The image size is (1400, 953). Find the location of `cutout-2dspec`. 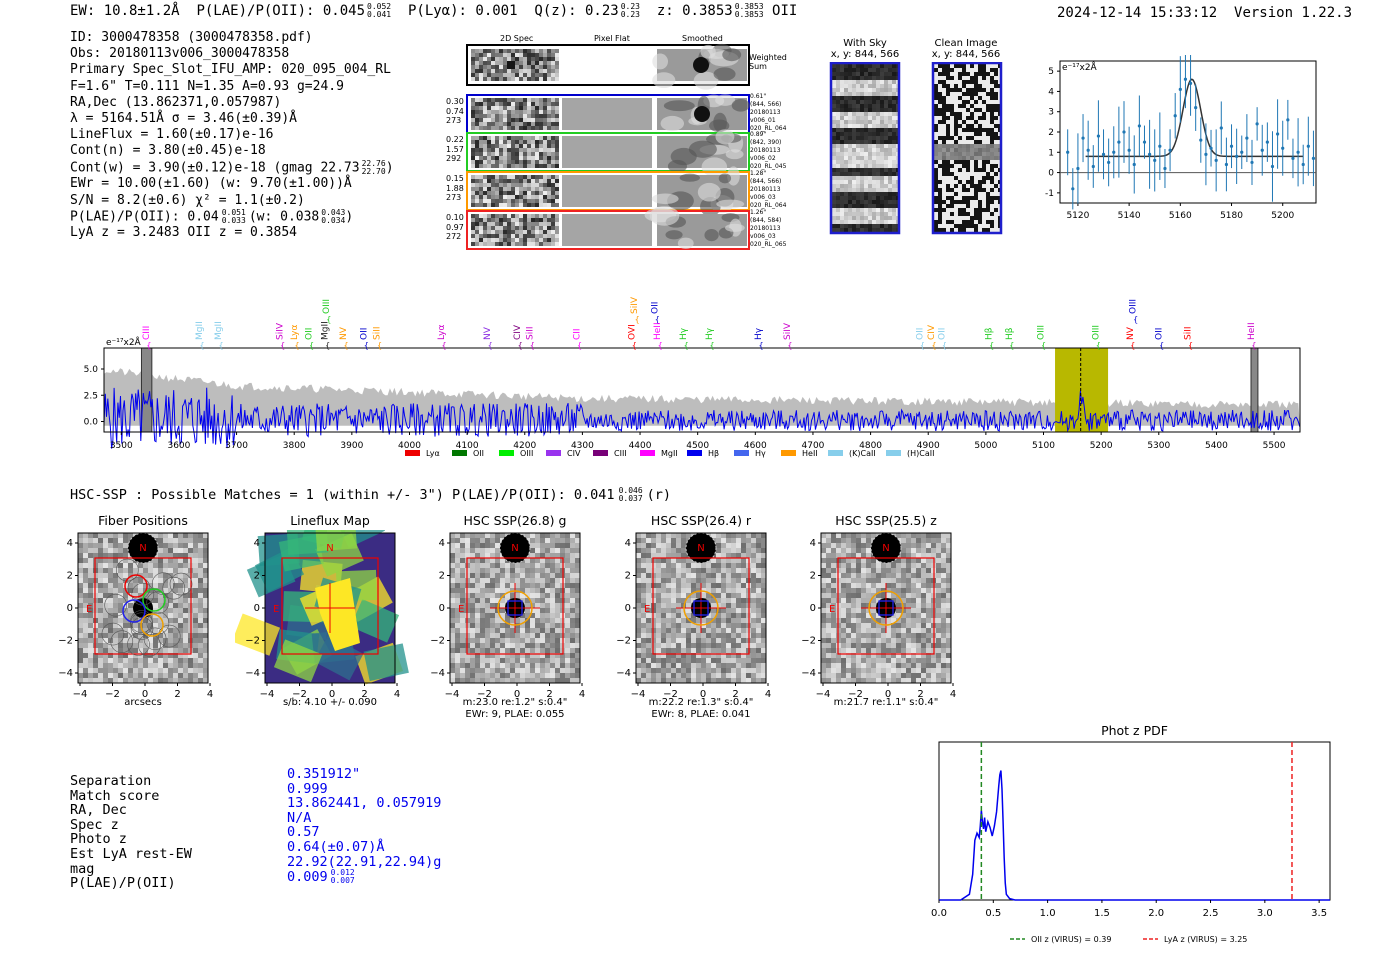

cutout-2dspec is located at coordinates (515, 230).